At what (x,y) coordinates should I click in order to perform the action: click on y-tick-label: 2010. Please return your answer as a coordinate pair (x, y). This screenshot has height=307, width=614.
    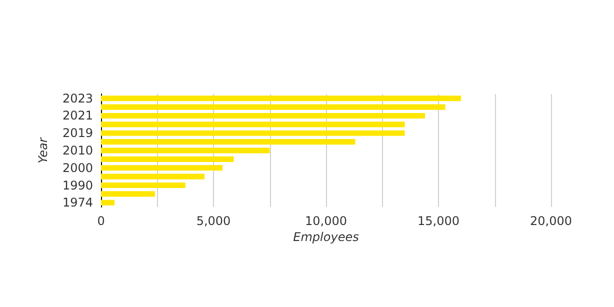
    Looking at the image, I should click on (77, 151).